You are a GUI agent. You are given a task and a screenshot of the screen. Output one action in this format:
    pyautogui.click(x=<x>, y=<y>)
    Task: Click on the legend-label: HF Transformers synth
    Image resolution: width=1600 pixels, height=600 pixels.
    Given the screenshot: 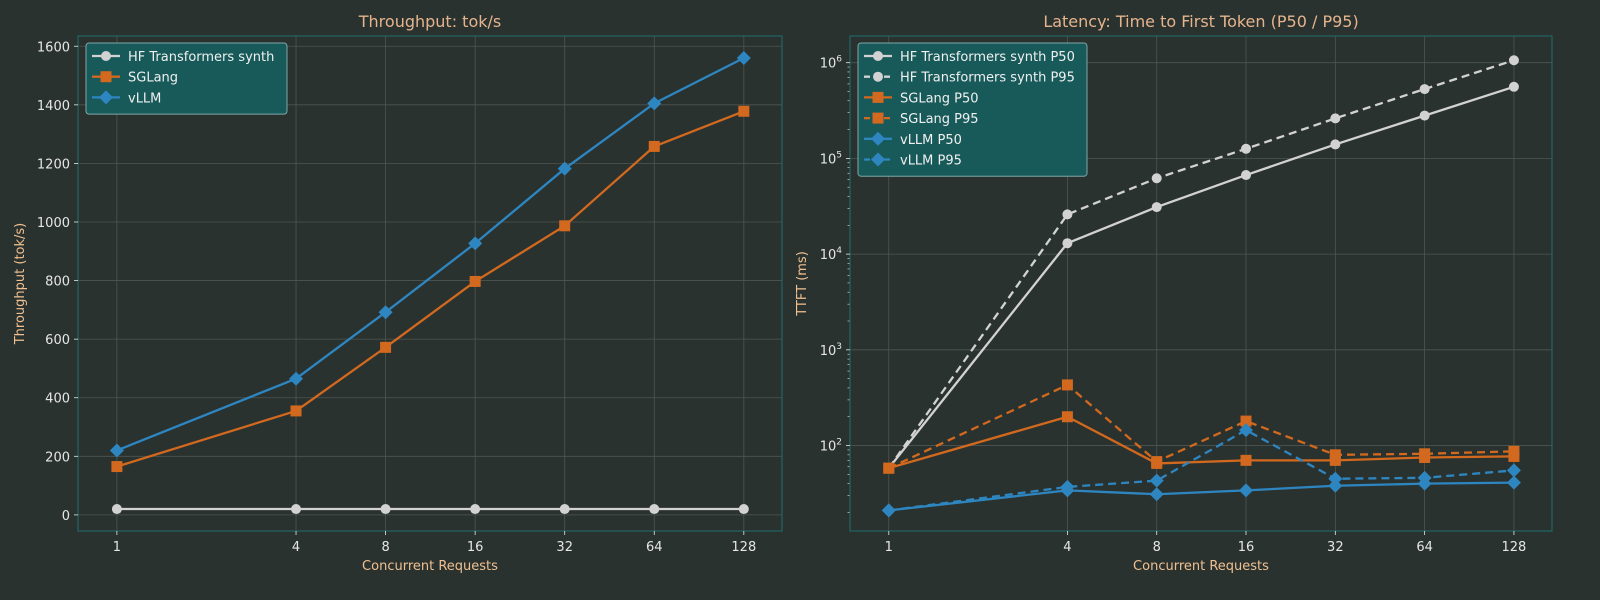 What is the action you would take?
    pyautogui.click(x=201, y=57)
    